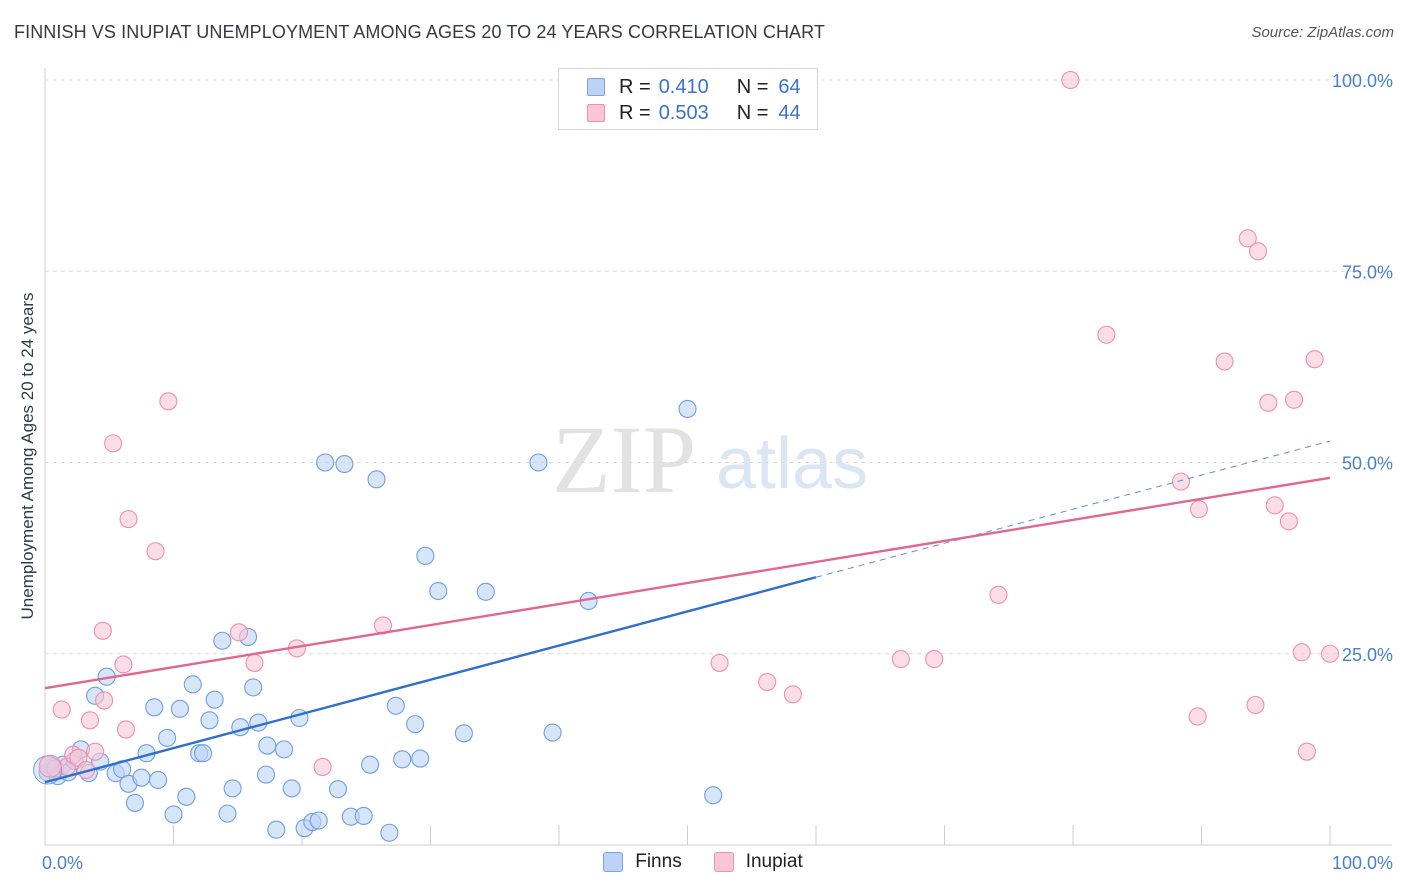 The height and width of the screenshot is (892, 1406). What do you see at coordinates (1367, 464) in the screenshot?
I see `y-tick-label-50: 50.0%` at bounding box center [1367, 464].